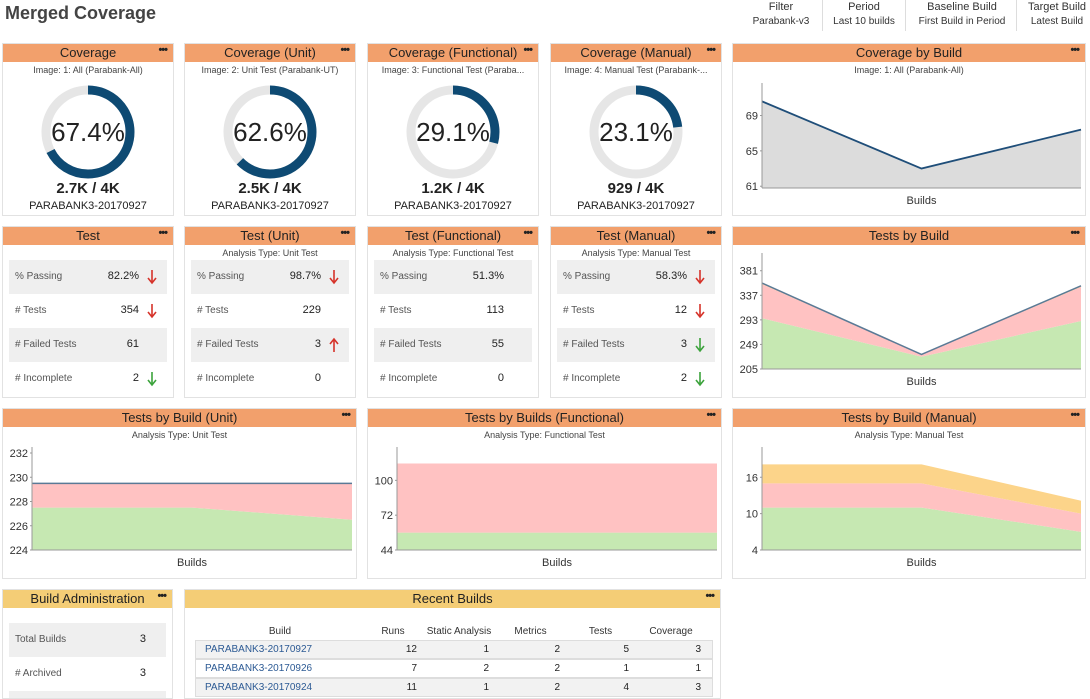 Image resolution: width=1090 pixels, height=699 pixels. Describe the element at coordinates (454, 649) in the screenshot. I see `table-row` at that location.